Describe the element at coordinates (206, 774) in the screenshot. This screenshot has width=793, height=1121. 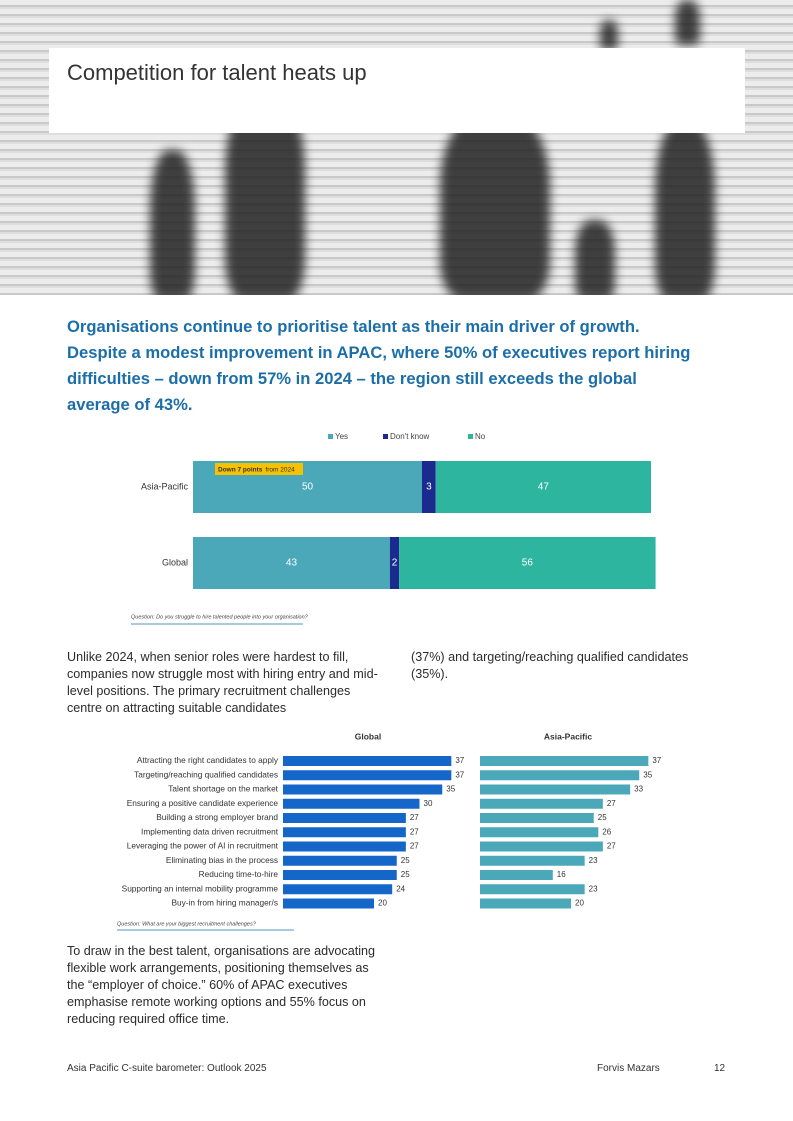
I see `category-label: Targeting/reaching qualified candidates` at that location.